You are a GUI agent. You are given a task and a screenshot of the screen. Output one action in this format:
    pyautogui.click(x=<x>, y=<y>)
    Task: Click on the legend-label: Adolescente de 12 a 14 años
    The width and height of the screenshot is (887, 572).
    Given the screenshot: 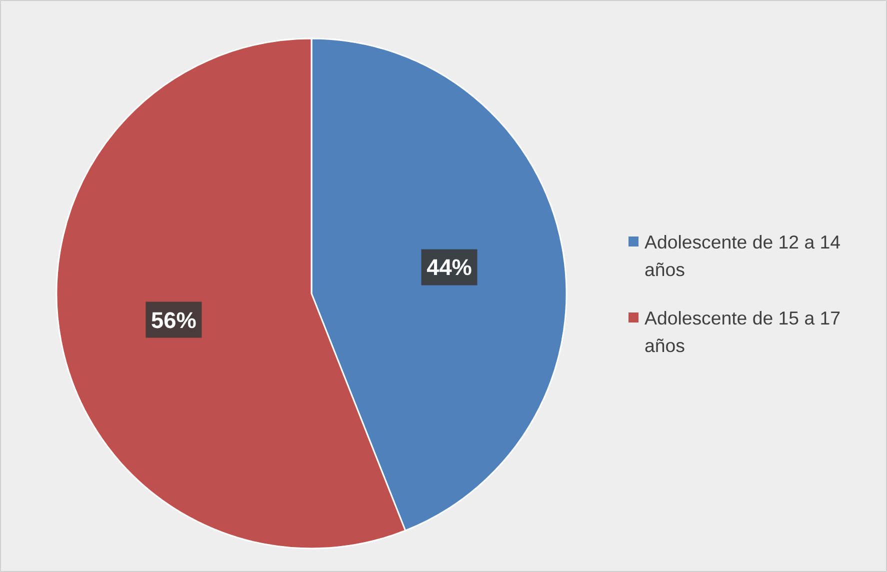 What is the action you would take?
    pyautogui.click(x=742, y=256)
    